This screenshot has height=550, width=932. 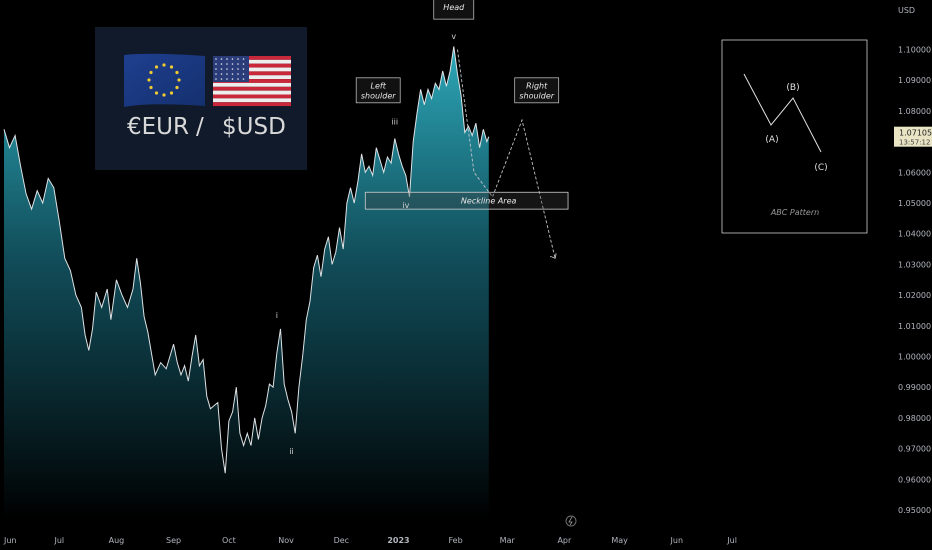 I want to click on abc-pattern-box: (B) (A) (C) ABC Pattern, so click(x=794, y=136).